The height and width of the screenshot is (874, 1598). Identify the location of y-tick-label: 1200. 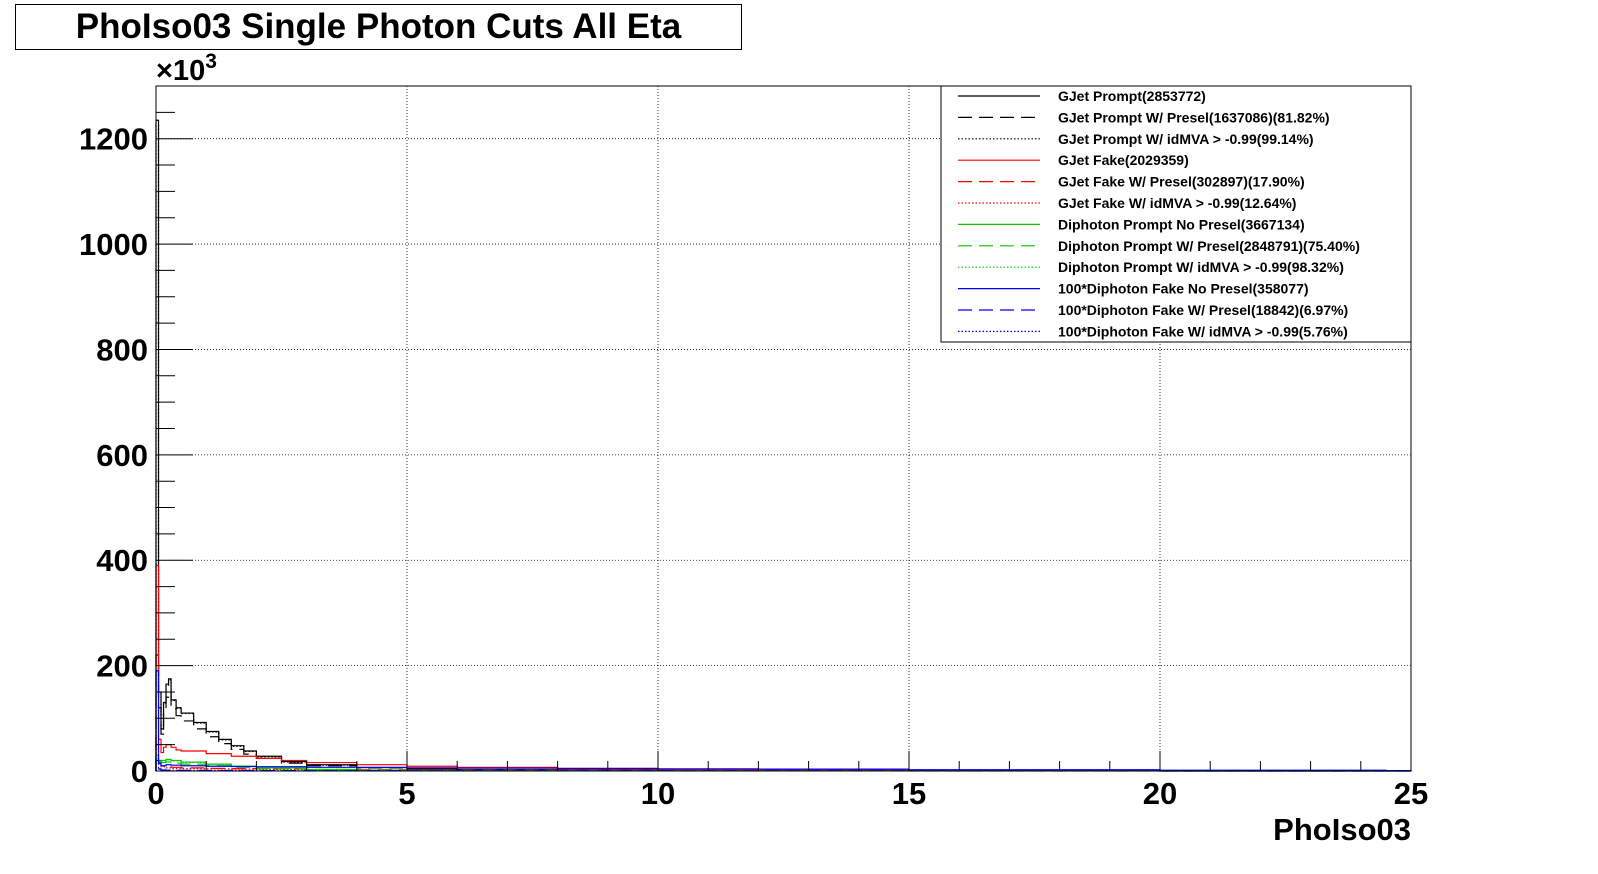
(113, 139).